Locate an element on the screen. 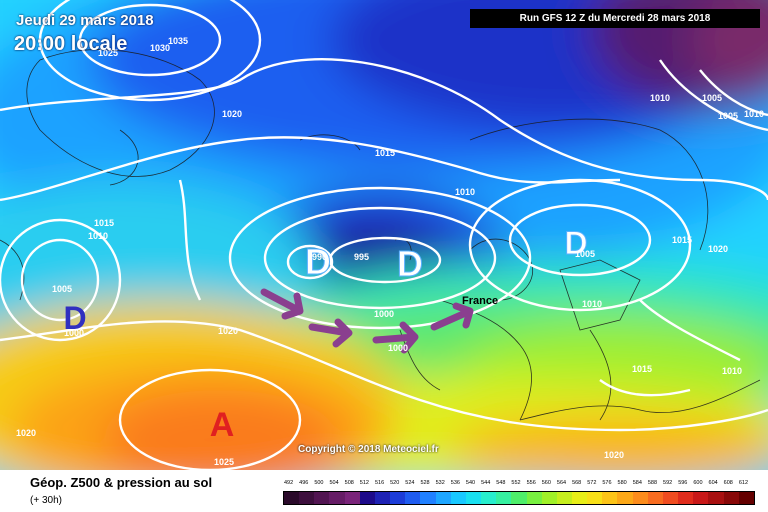 The width and height of the screenshot is (768, 512). color-scale-label: 592 is located at coordinates (668, 483).